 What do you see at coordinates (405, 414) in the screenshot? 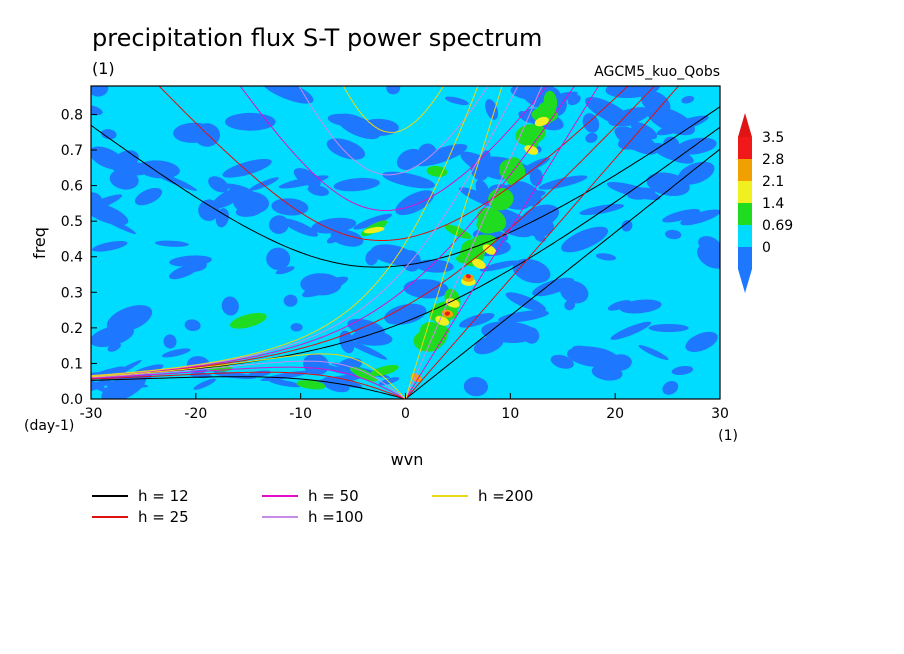
I see `x-tick-label: 0` at bounding box center [405, 414].